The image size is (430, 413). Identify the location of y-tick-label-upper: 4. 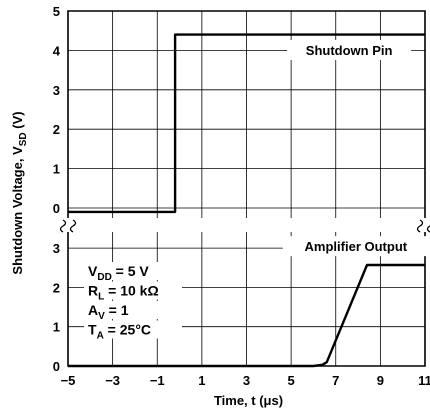
(57, 50).